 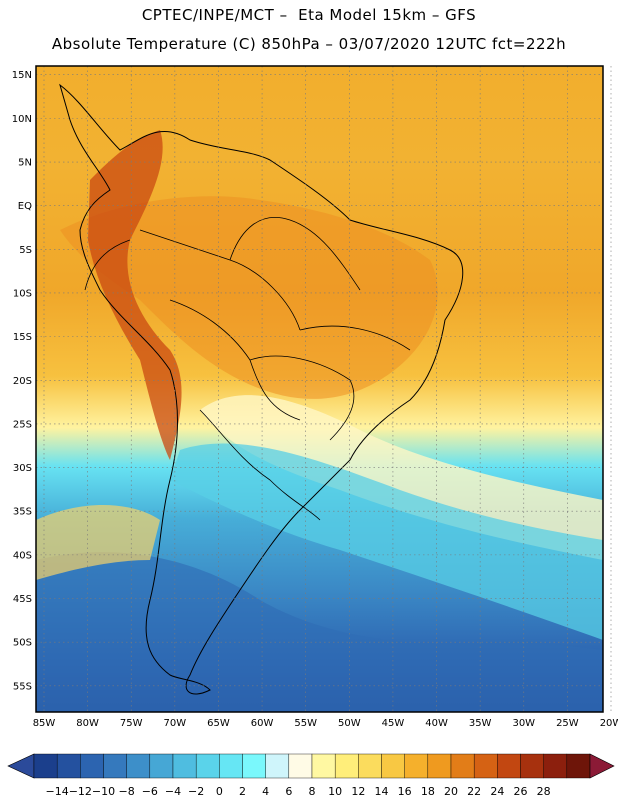 What do you see at coordinates (57, 791) in the screenshot?
I see `colorbar-label: −14` at bounding box center [57, 791].